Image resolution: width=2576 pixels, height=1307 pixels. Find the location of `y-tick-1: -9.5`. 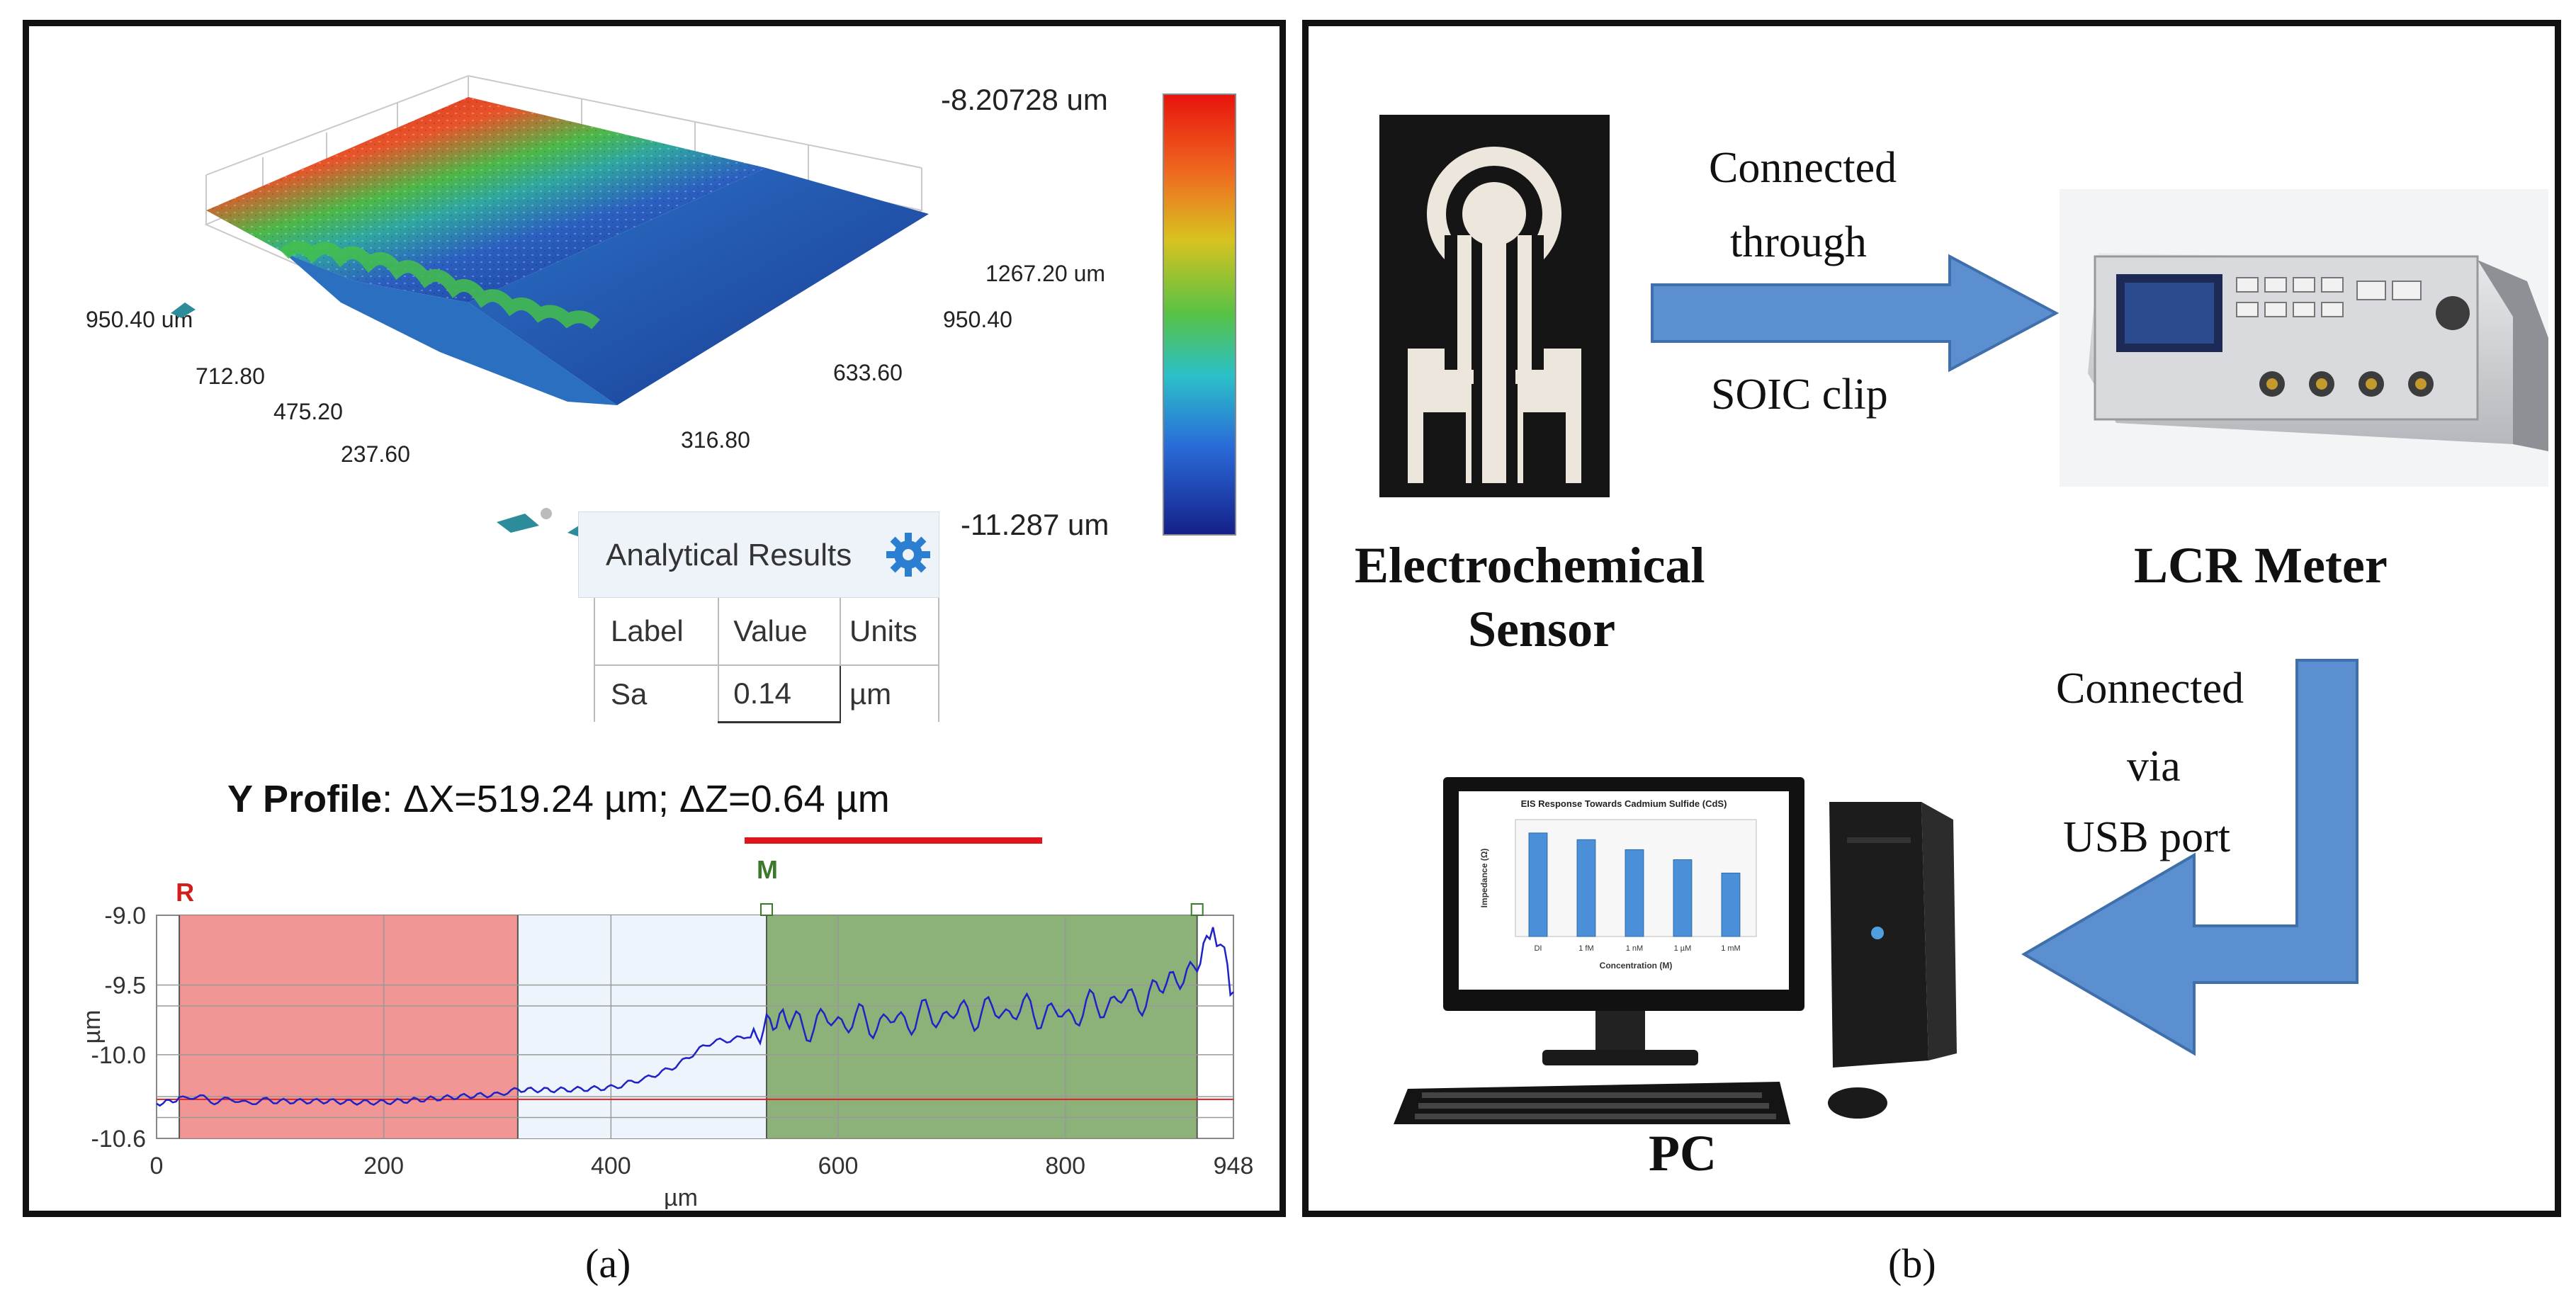

y-tick-1: -9.5 is located at coordinates (125, 986).